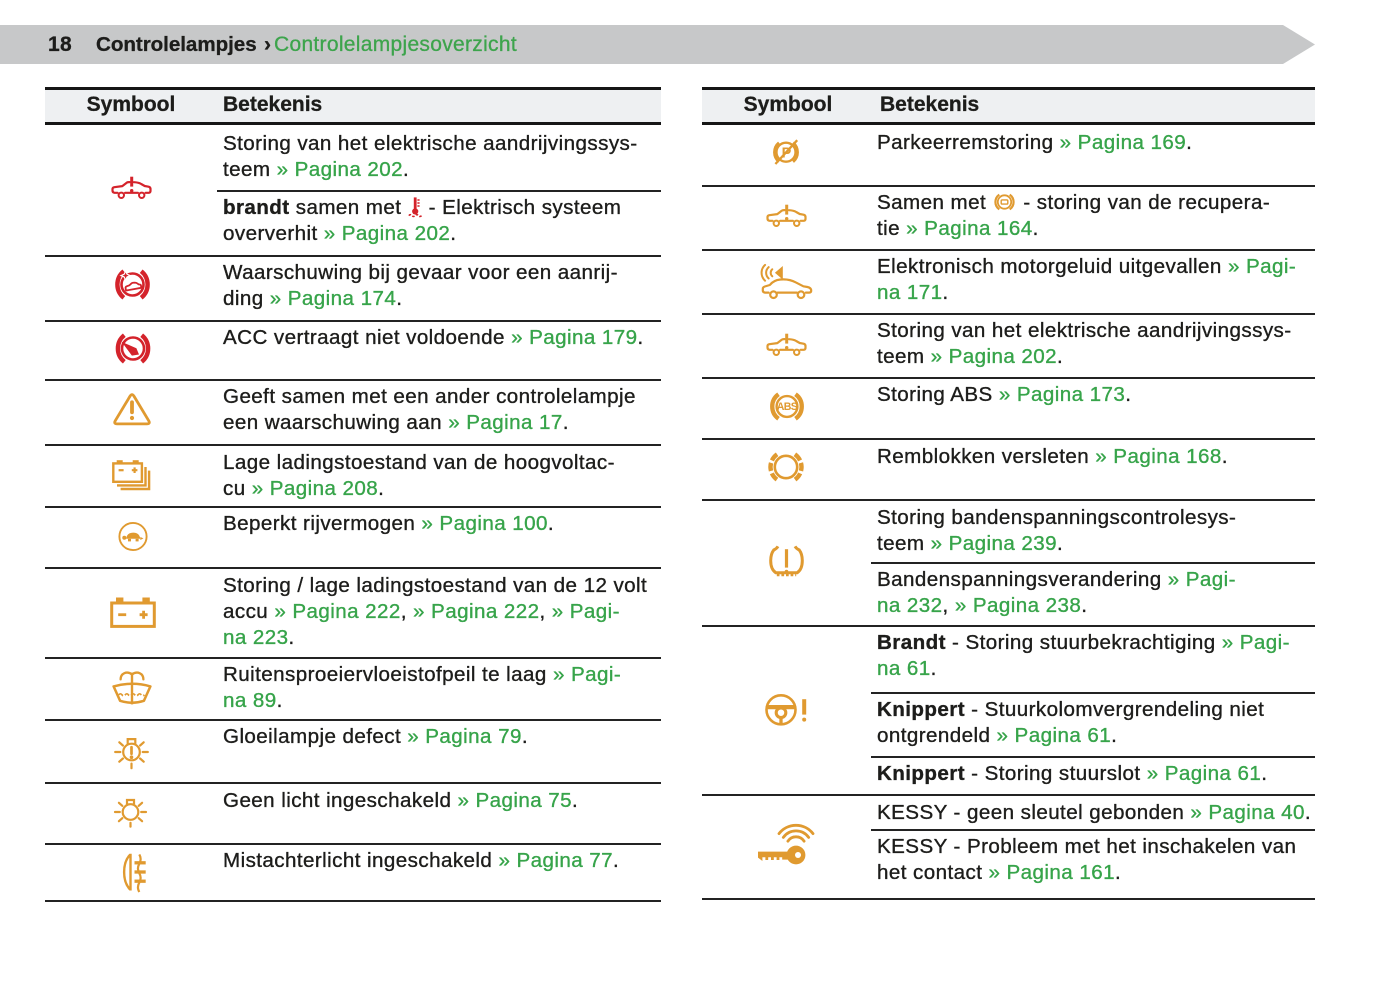 This screenshot has width=1386, height=985. Describe the element at coordinates (787, 407) in the screenshot. I see `svg-text: ABS` at that location.